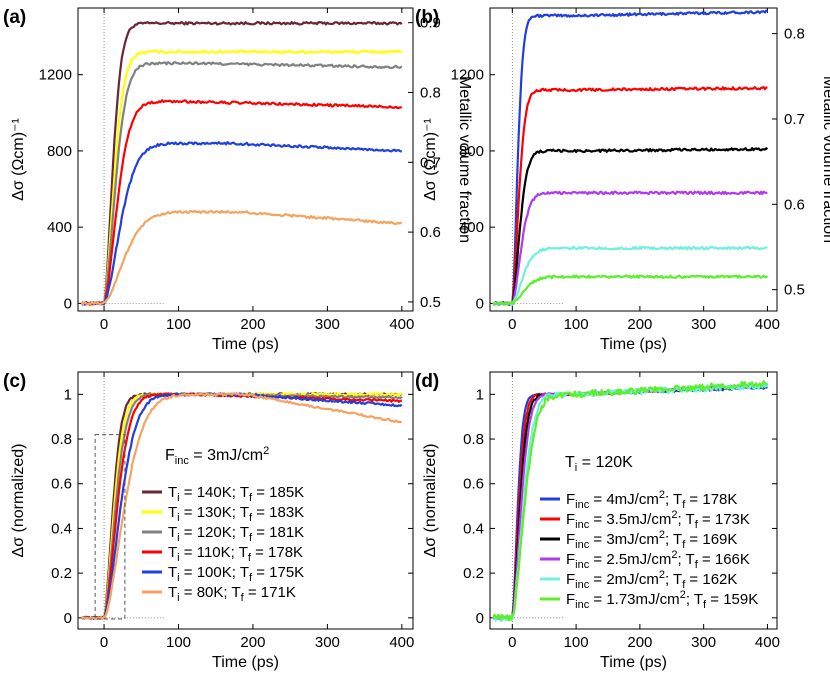 The image size is (830, 688). I want to click on legend-entry: Finc = 4mJ/cm2; Tf = 178K, so click(651, 500).